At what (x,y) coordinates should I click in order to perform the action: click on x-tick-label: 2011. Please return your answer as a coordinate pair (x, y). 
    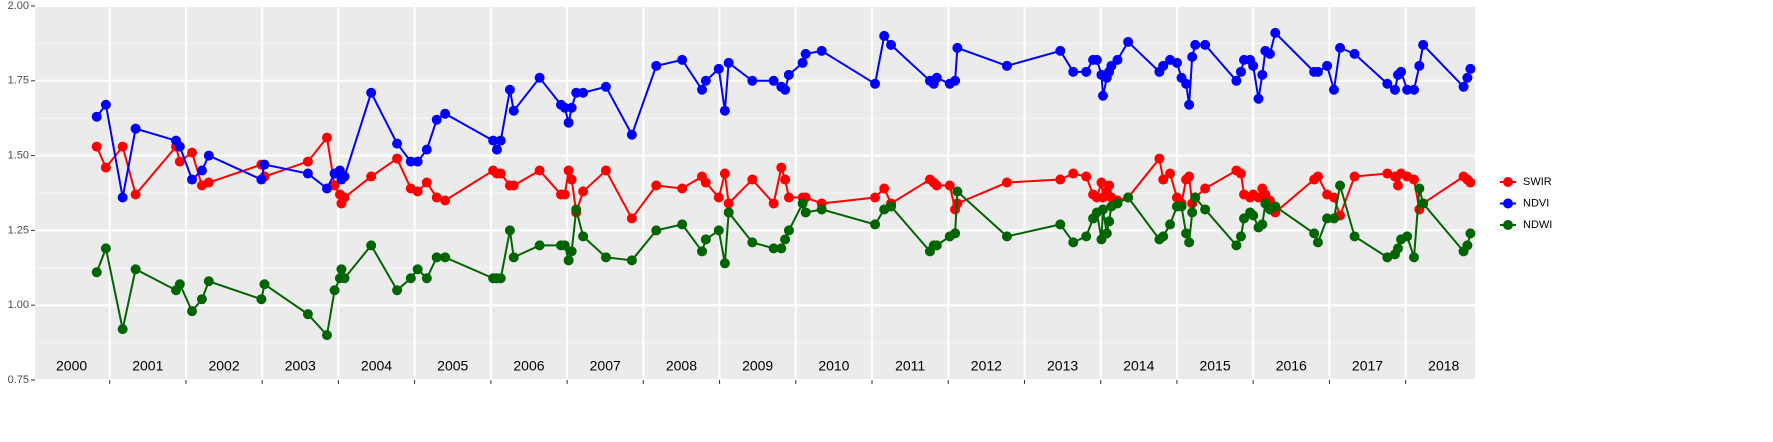
    Looking at the image, I should click on (910, 366).